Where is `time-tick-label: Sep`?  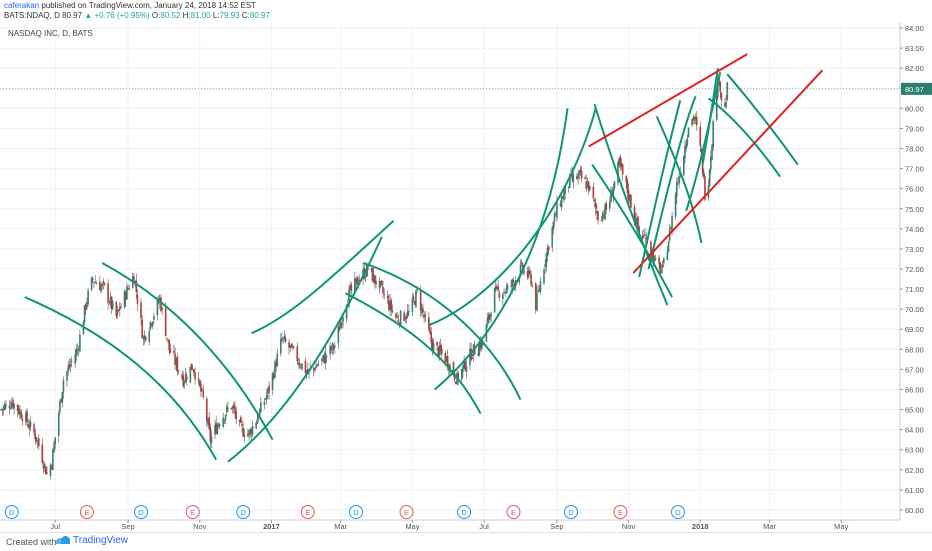 time-tick-label: Sep is located at coordinates (127, 526).